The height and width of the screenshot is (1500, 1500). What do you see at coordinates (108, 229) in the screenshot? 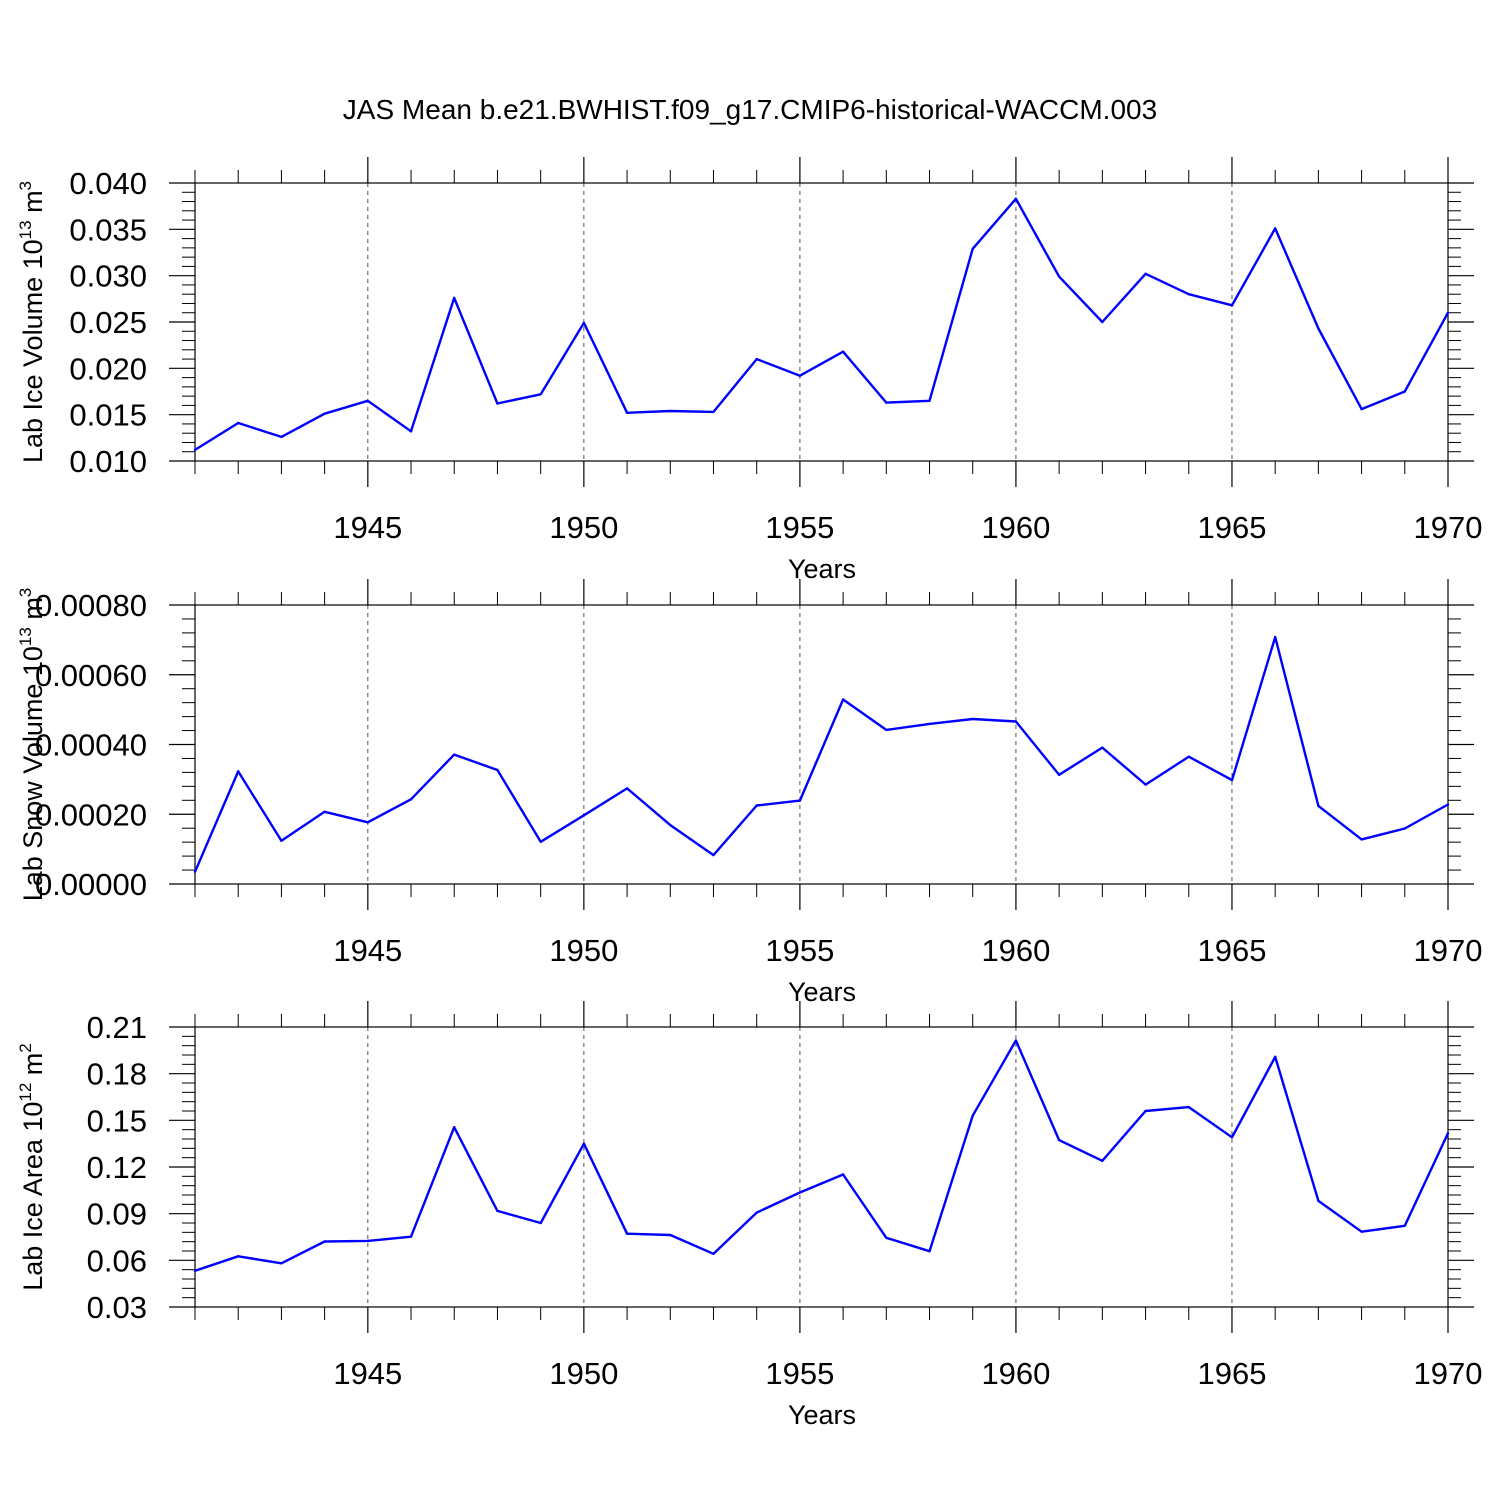
I see `ytick-label: 0.035` at bounding box center [108, 229].